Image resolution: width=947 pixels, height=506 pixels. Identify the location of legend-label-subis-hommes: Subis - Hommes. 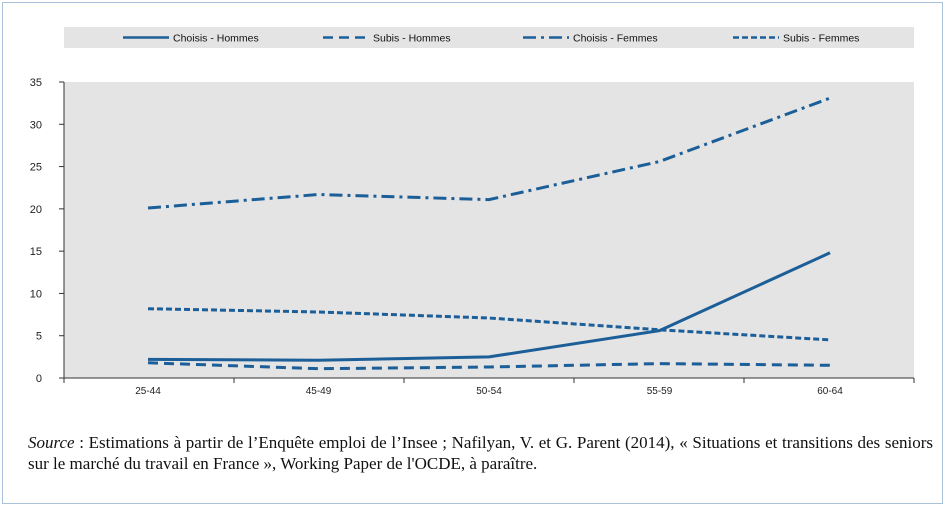
(412, 39).